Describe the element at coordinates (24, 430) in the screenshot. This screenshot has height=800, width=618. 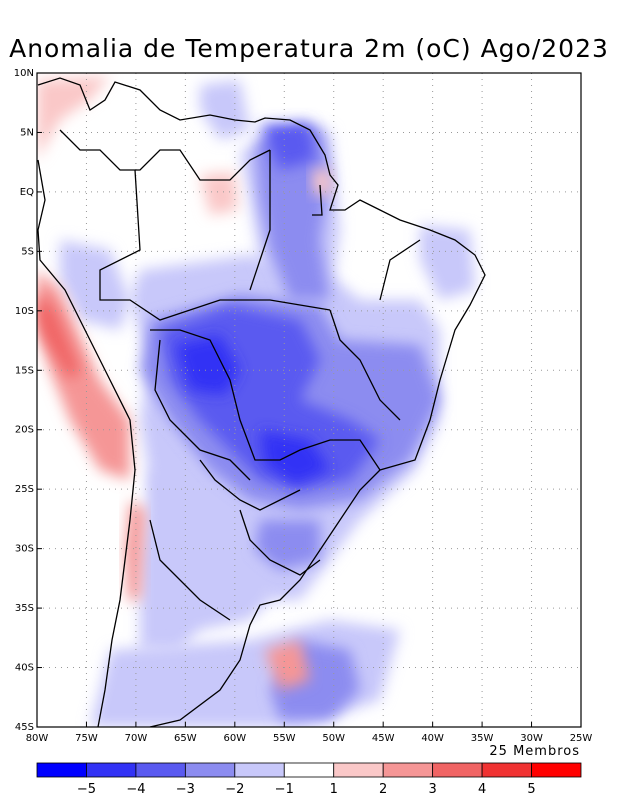
I see `lat-tick-label: 20S` at that location.